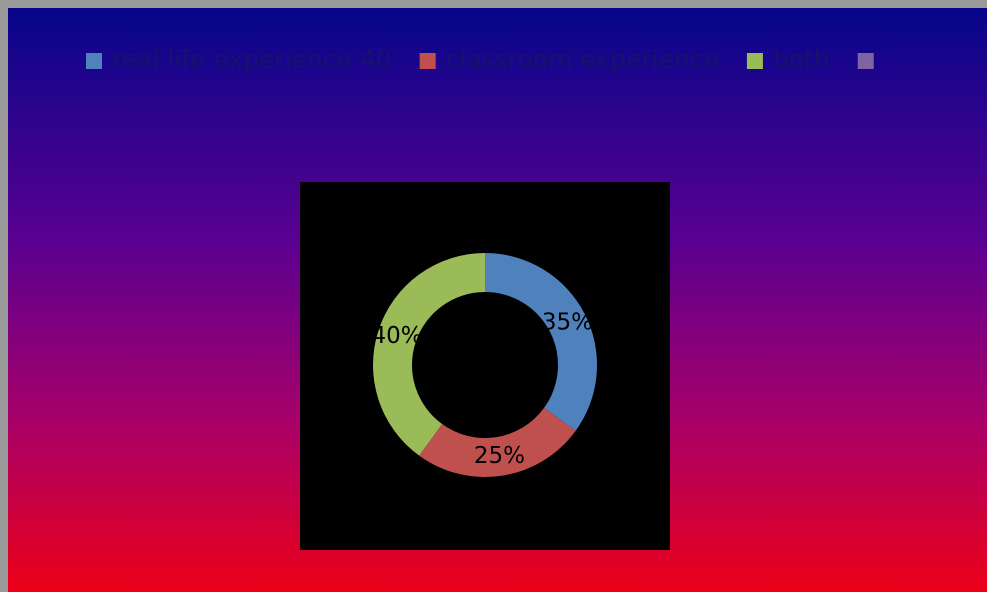 The image size is (987, 592). Describe the element at coordinates (582, 59) in the screenshot. I see `legend-label: classroom experience` at that location.